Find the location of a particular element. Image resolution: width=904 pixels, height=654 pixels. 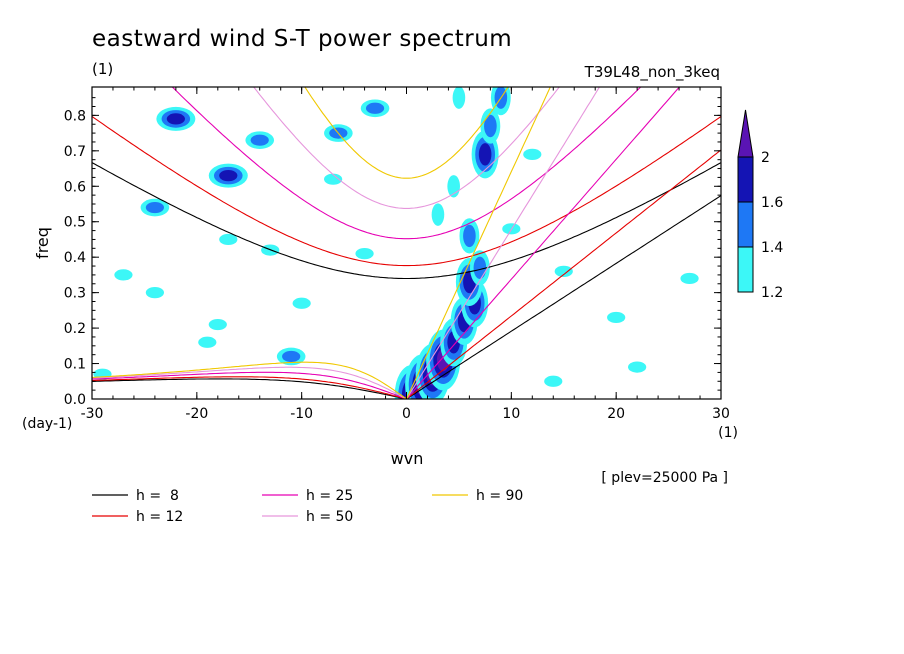

colorbar-label: 2 is located at coordinates (765, 158).